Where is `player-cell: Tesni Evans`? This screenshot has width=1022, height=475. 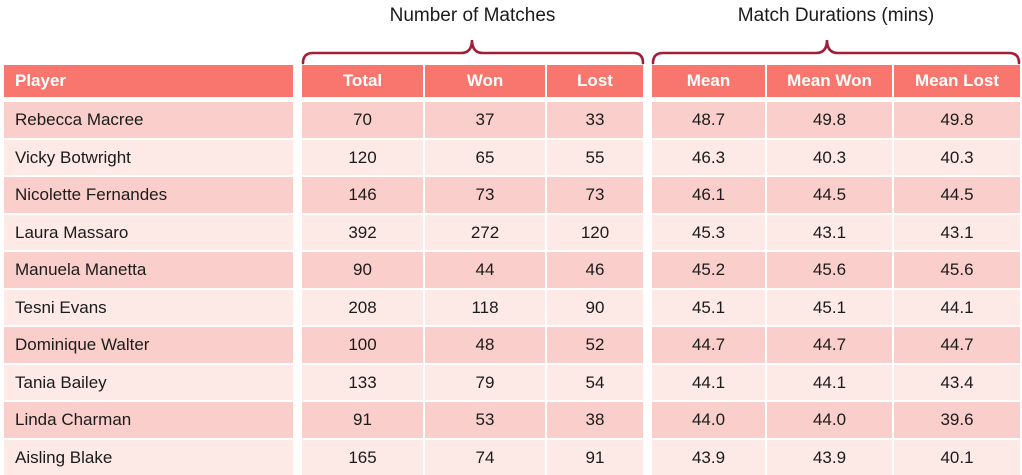 player-cell: Tesni Evans is located at coordinates (148, 306).